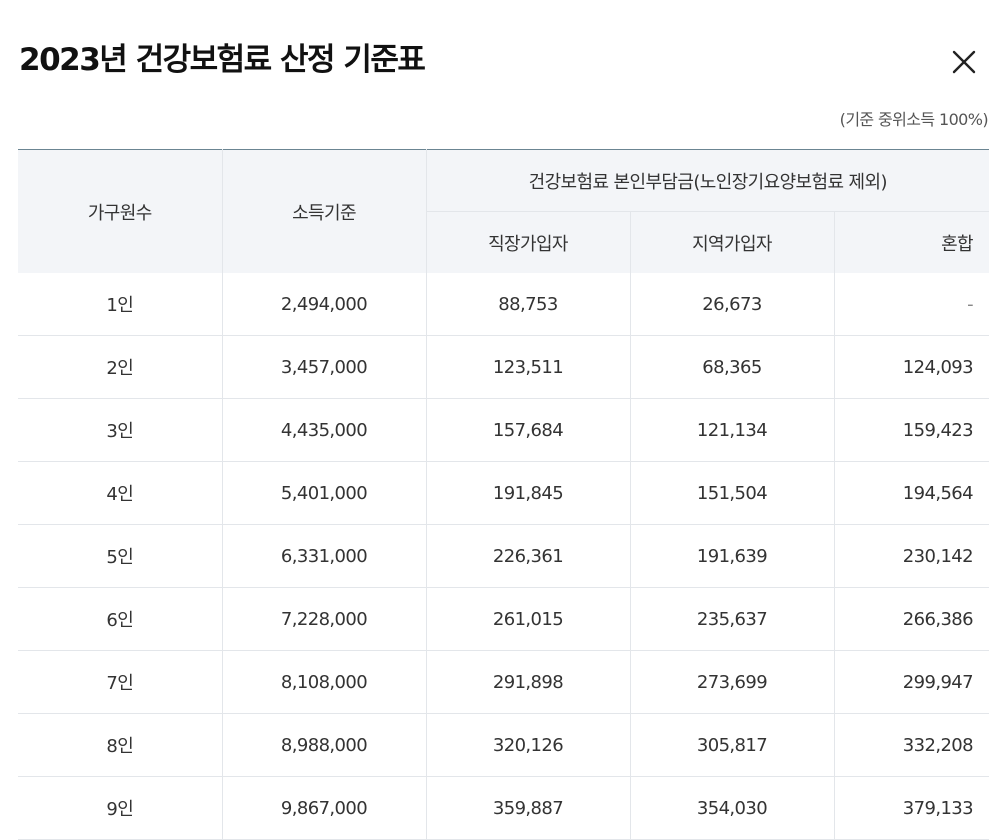 The width and height of the screenshot is (1005, 840). Describe the element at coordinates (912, 493) in the screenshot. I see `cell-mixed: 194,564` at that location.